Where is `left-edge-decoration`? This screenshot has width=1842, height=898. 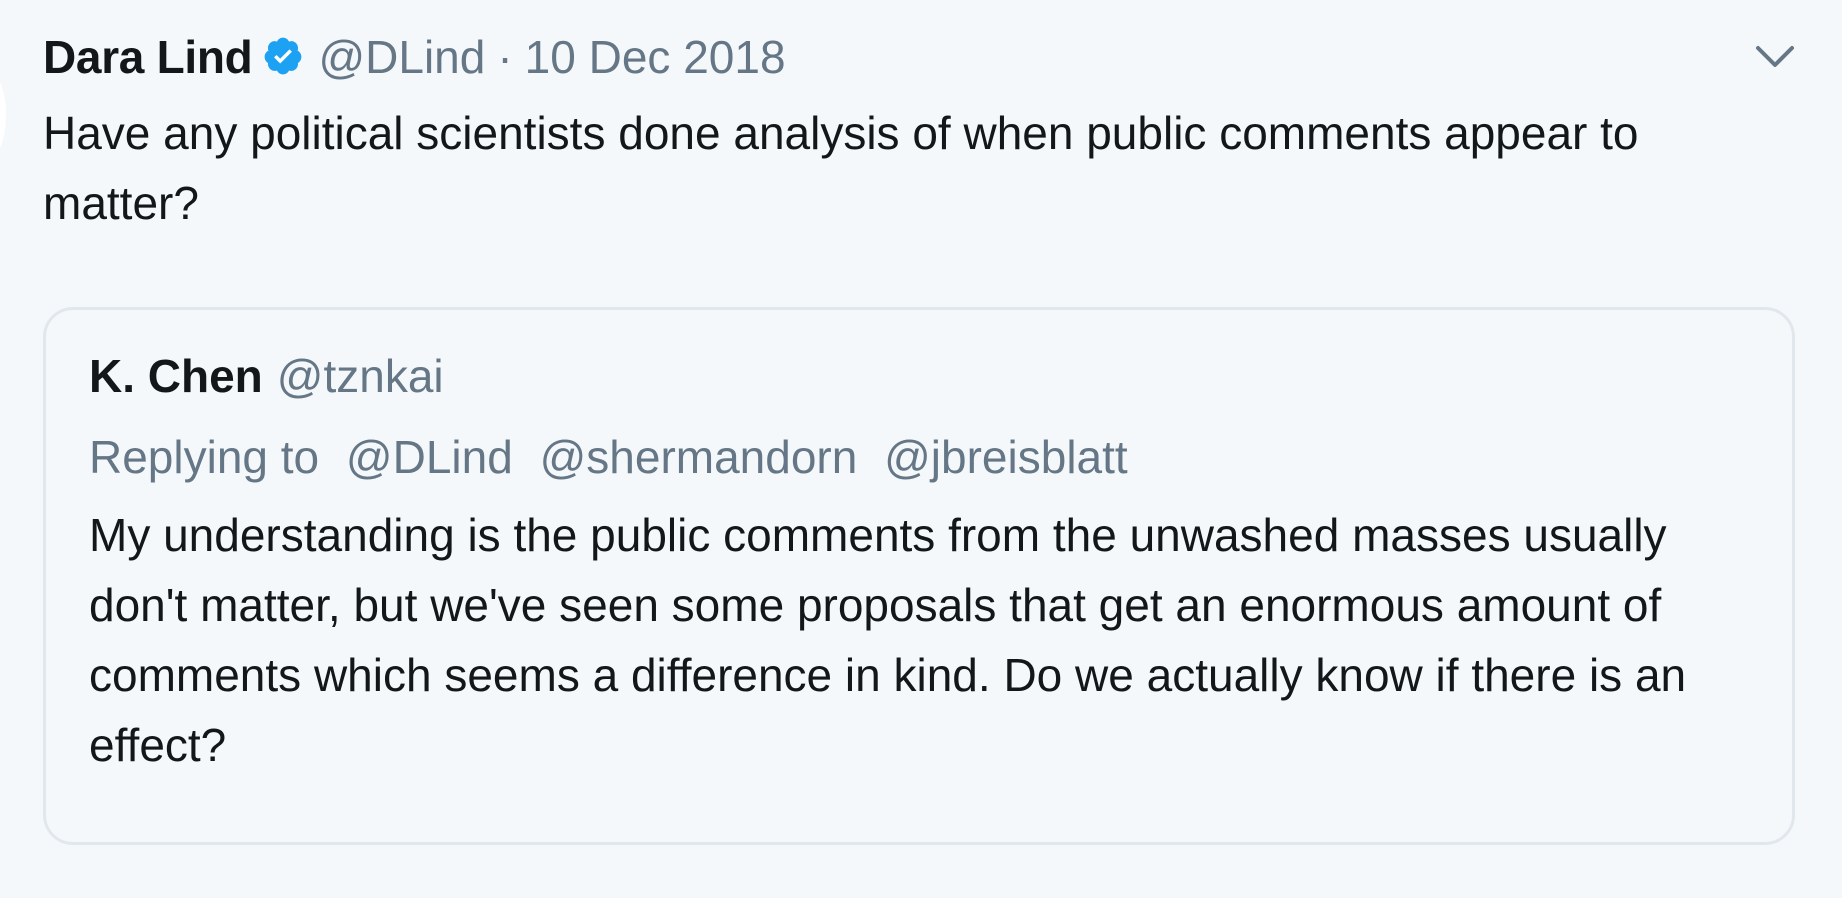 left-edge-decoration is located at coordinates (3, 115).